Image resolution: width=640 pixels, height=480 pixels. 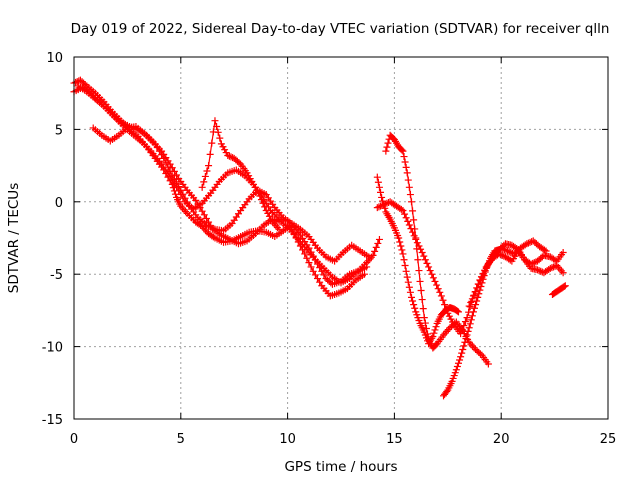 What do you see at coordinates (181, 439) in the screenshot?
I see `x-tick-label: 5` at bounding box center [181, 439].